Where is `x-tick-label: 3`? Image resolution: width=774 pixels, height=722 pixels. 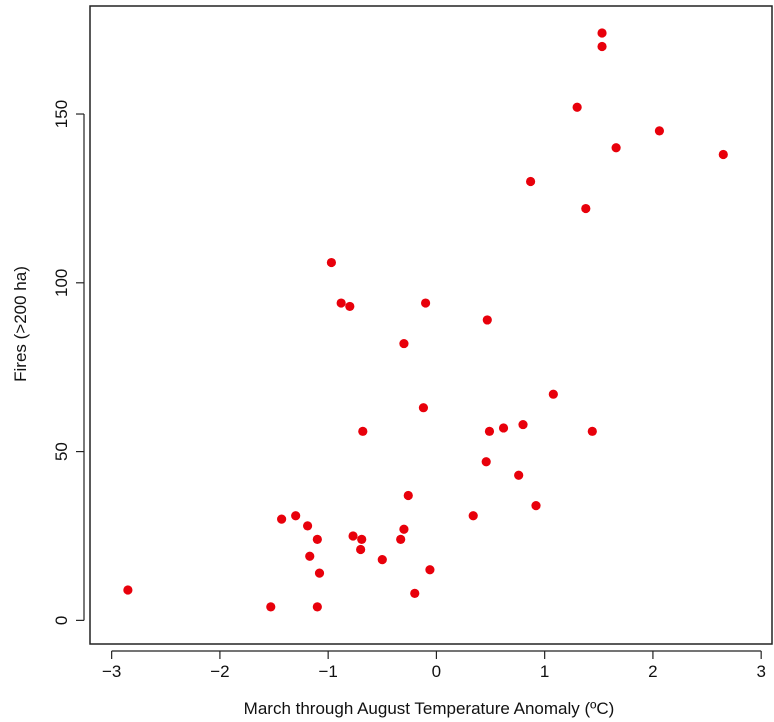
x-tick-label: 3 is located at coordinates (760, 671).